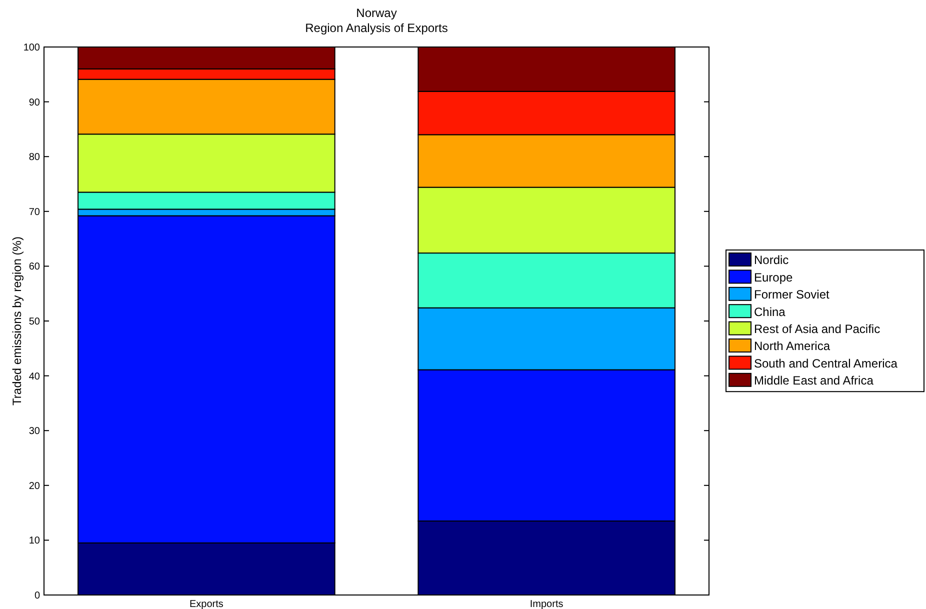 The image size is (926, 609). Describe the element at coordinates (376, 13) in the screenshot. I see `chart-title: Norway` at that location.